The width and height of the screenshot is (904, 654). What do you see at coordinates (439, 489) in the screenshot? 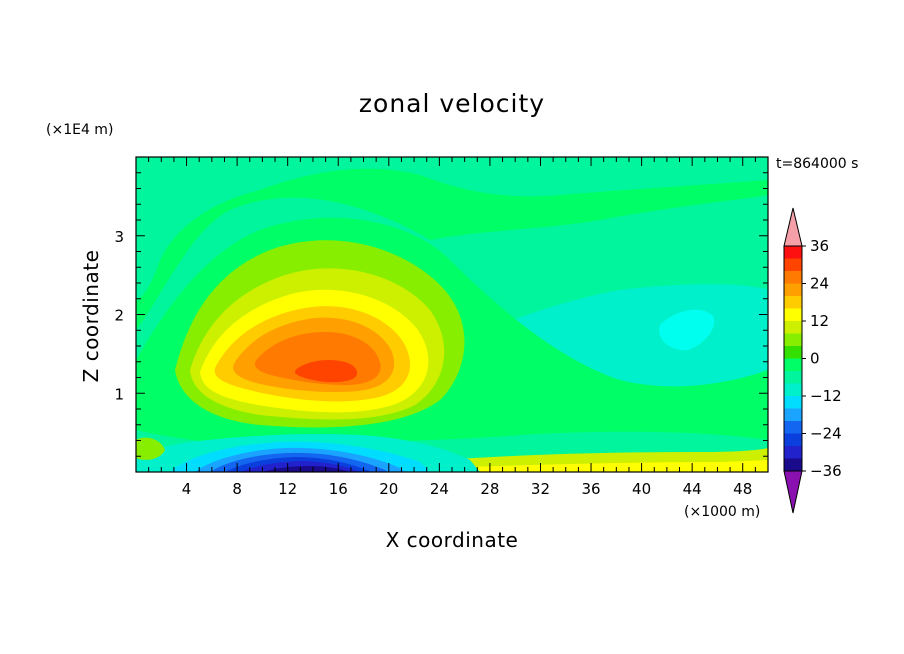
I see `x-tick-label: 24` at bounding box center [439, 489].